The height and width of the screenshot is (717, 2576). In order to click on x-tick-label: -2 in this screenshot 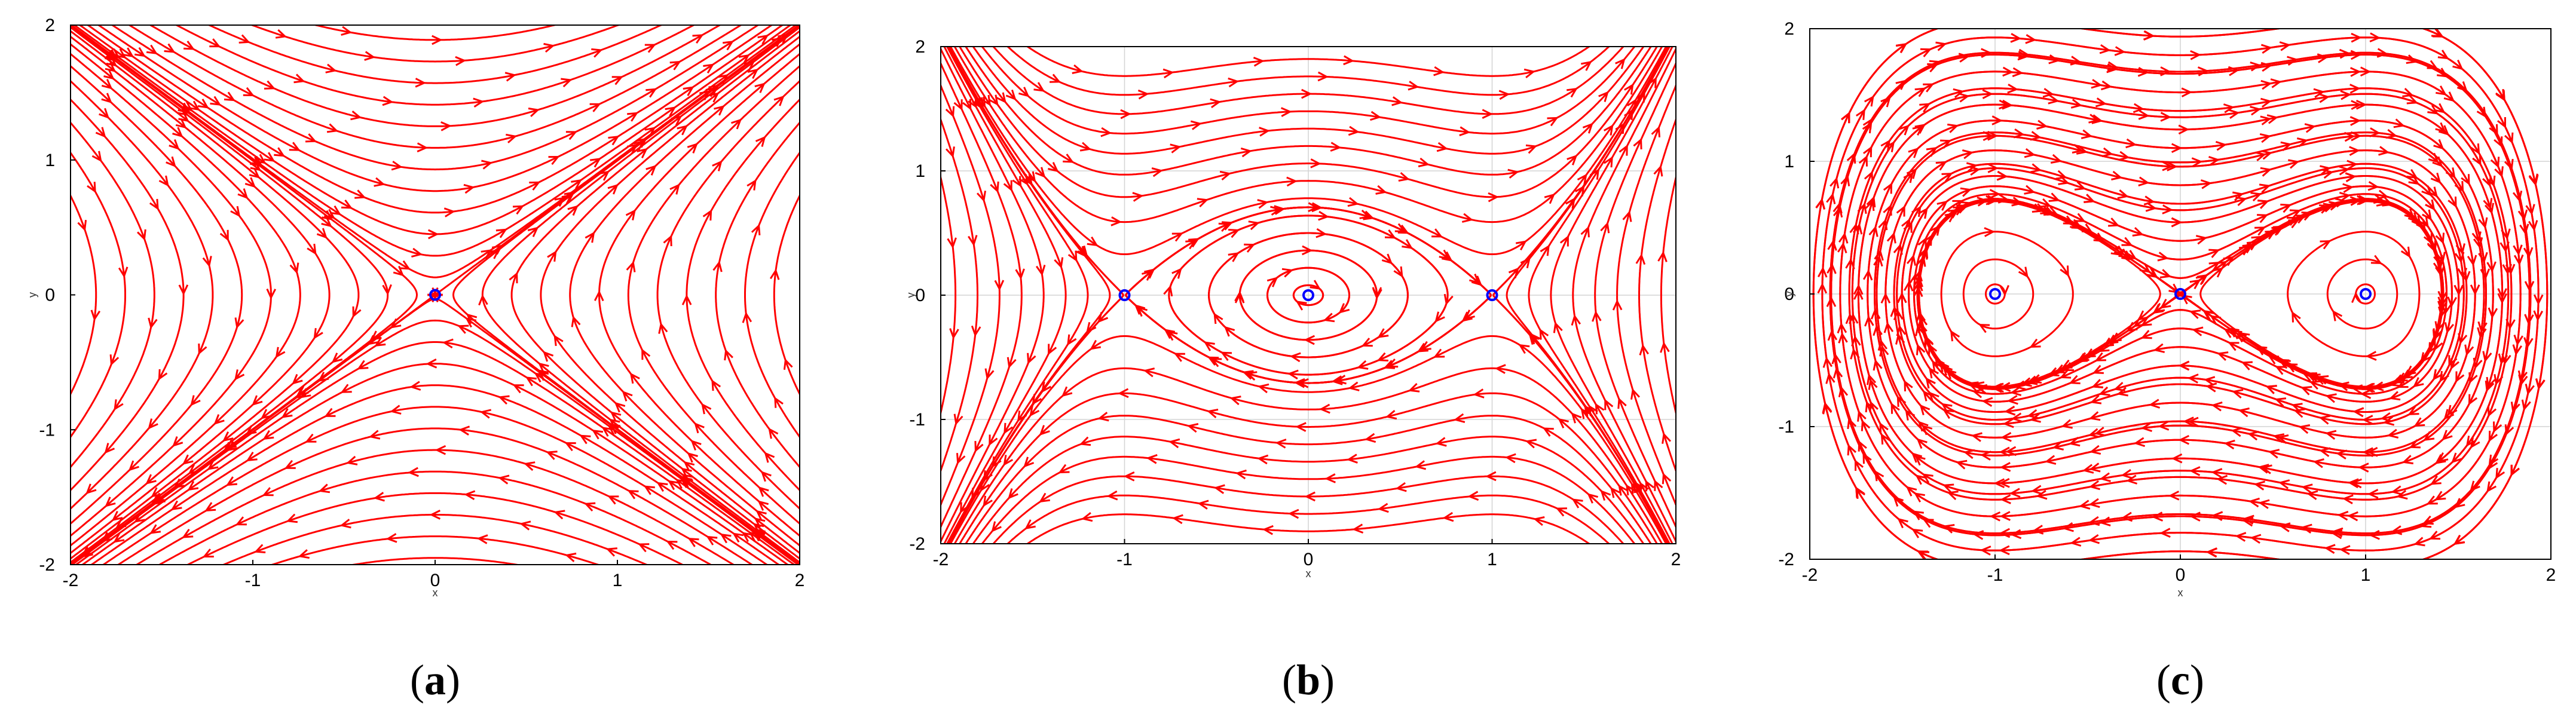, I will do `click(941, 559)`.